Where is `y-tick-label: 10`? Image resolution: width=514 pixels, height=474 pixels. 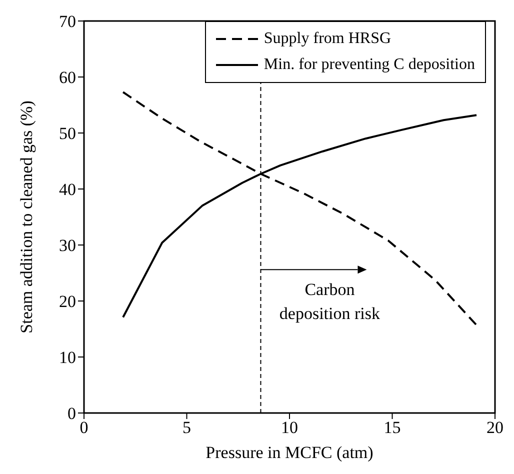
y-tick-label: 10 is located at coordinates (67, 358).